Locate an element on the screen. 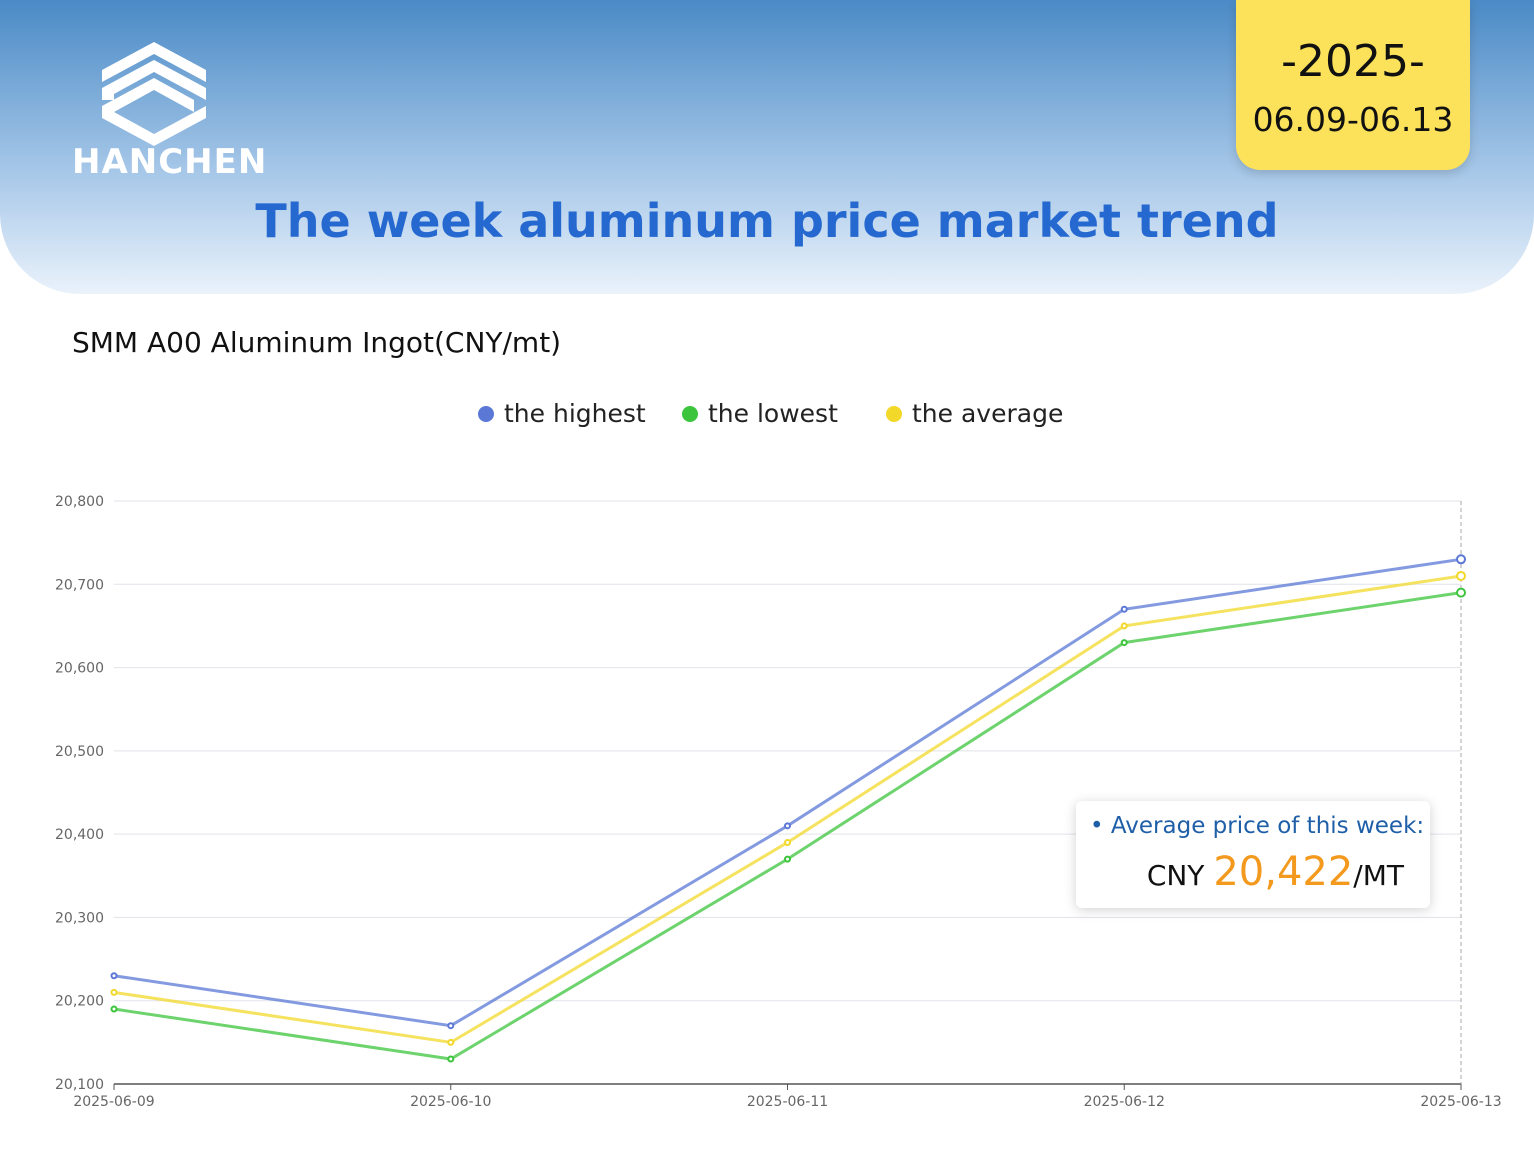 The image size is (1534, 1151). y-tick-label: 20,700 is located at coordinates (79, 585).